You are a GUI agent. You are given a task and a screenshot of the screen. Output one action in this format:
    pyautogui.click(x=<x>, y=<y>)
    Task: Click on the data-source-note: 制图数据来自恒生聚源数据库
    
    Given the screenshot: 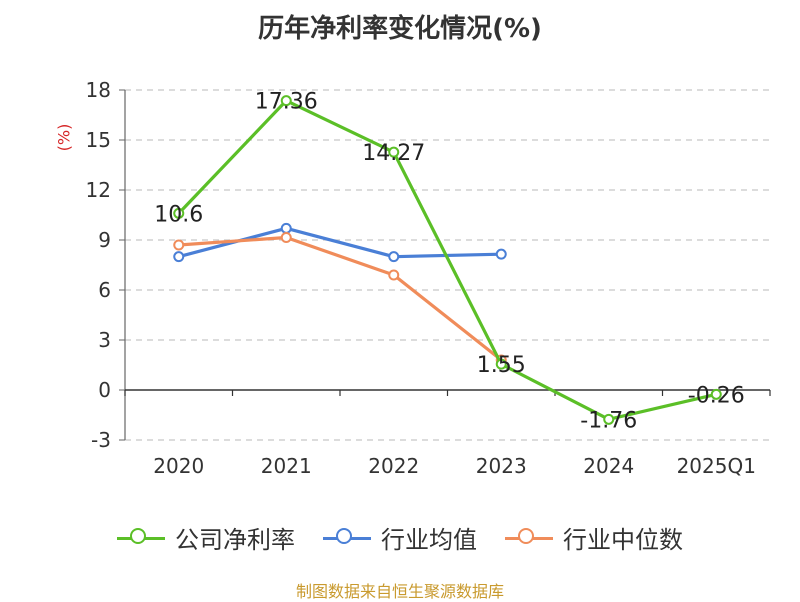 What is the action you would take?
    pyautogui.click(x=399, y=591)
    